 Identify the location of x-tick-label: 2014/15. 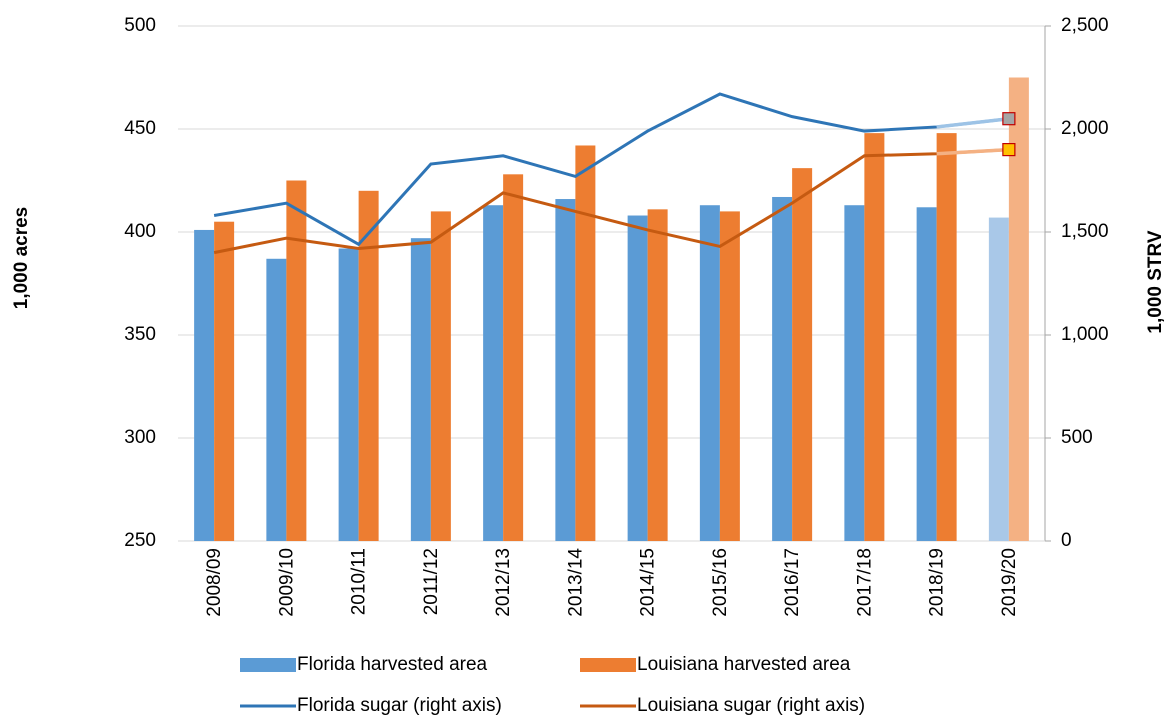
(648, 582).